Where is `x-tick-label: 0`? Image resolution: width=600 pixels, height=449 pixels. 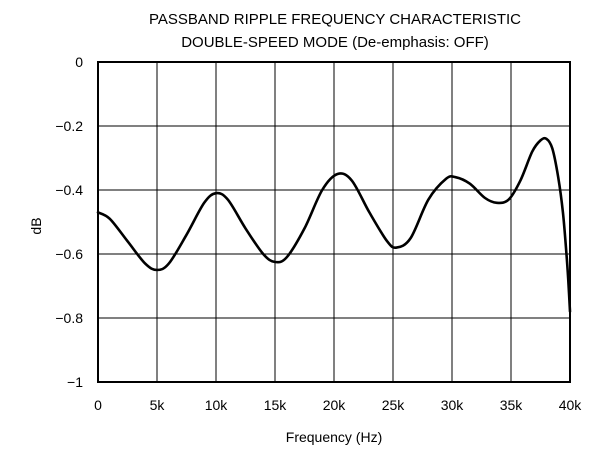 x-tick-label: 0 is located at coordinates (98, 405).